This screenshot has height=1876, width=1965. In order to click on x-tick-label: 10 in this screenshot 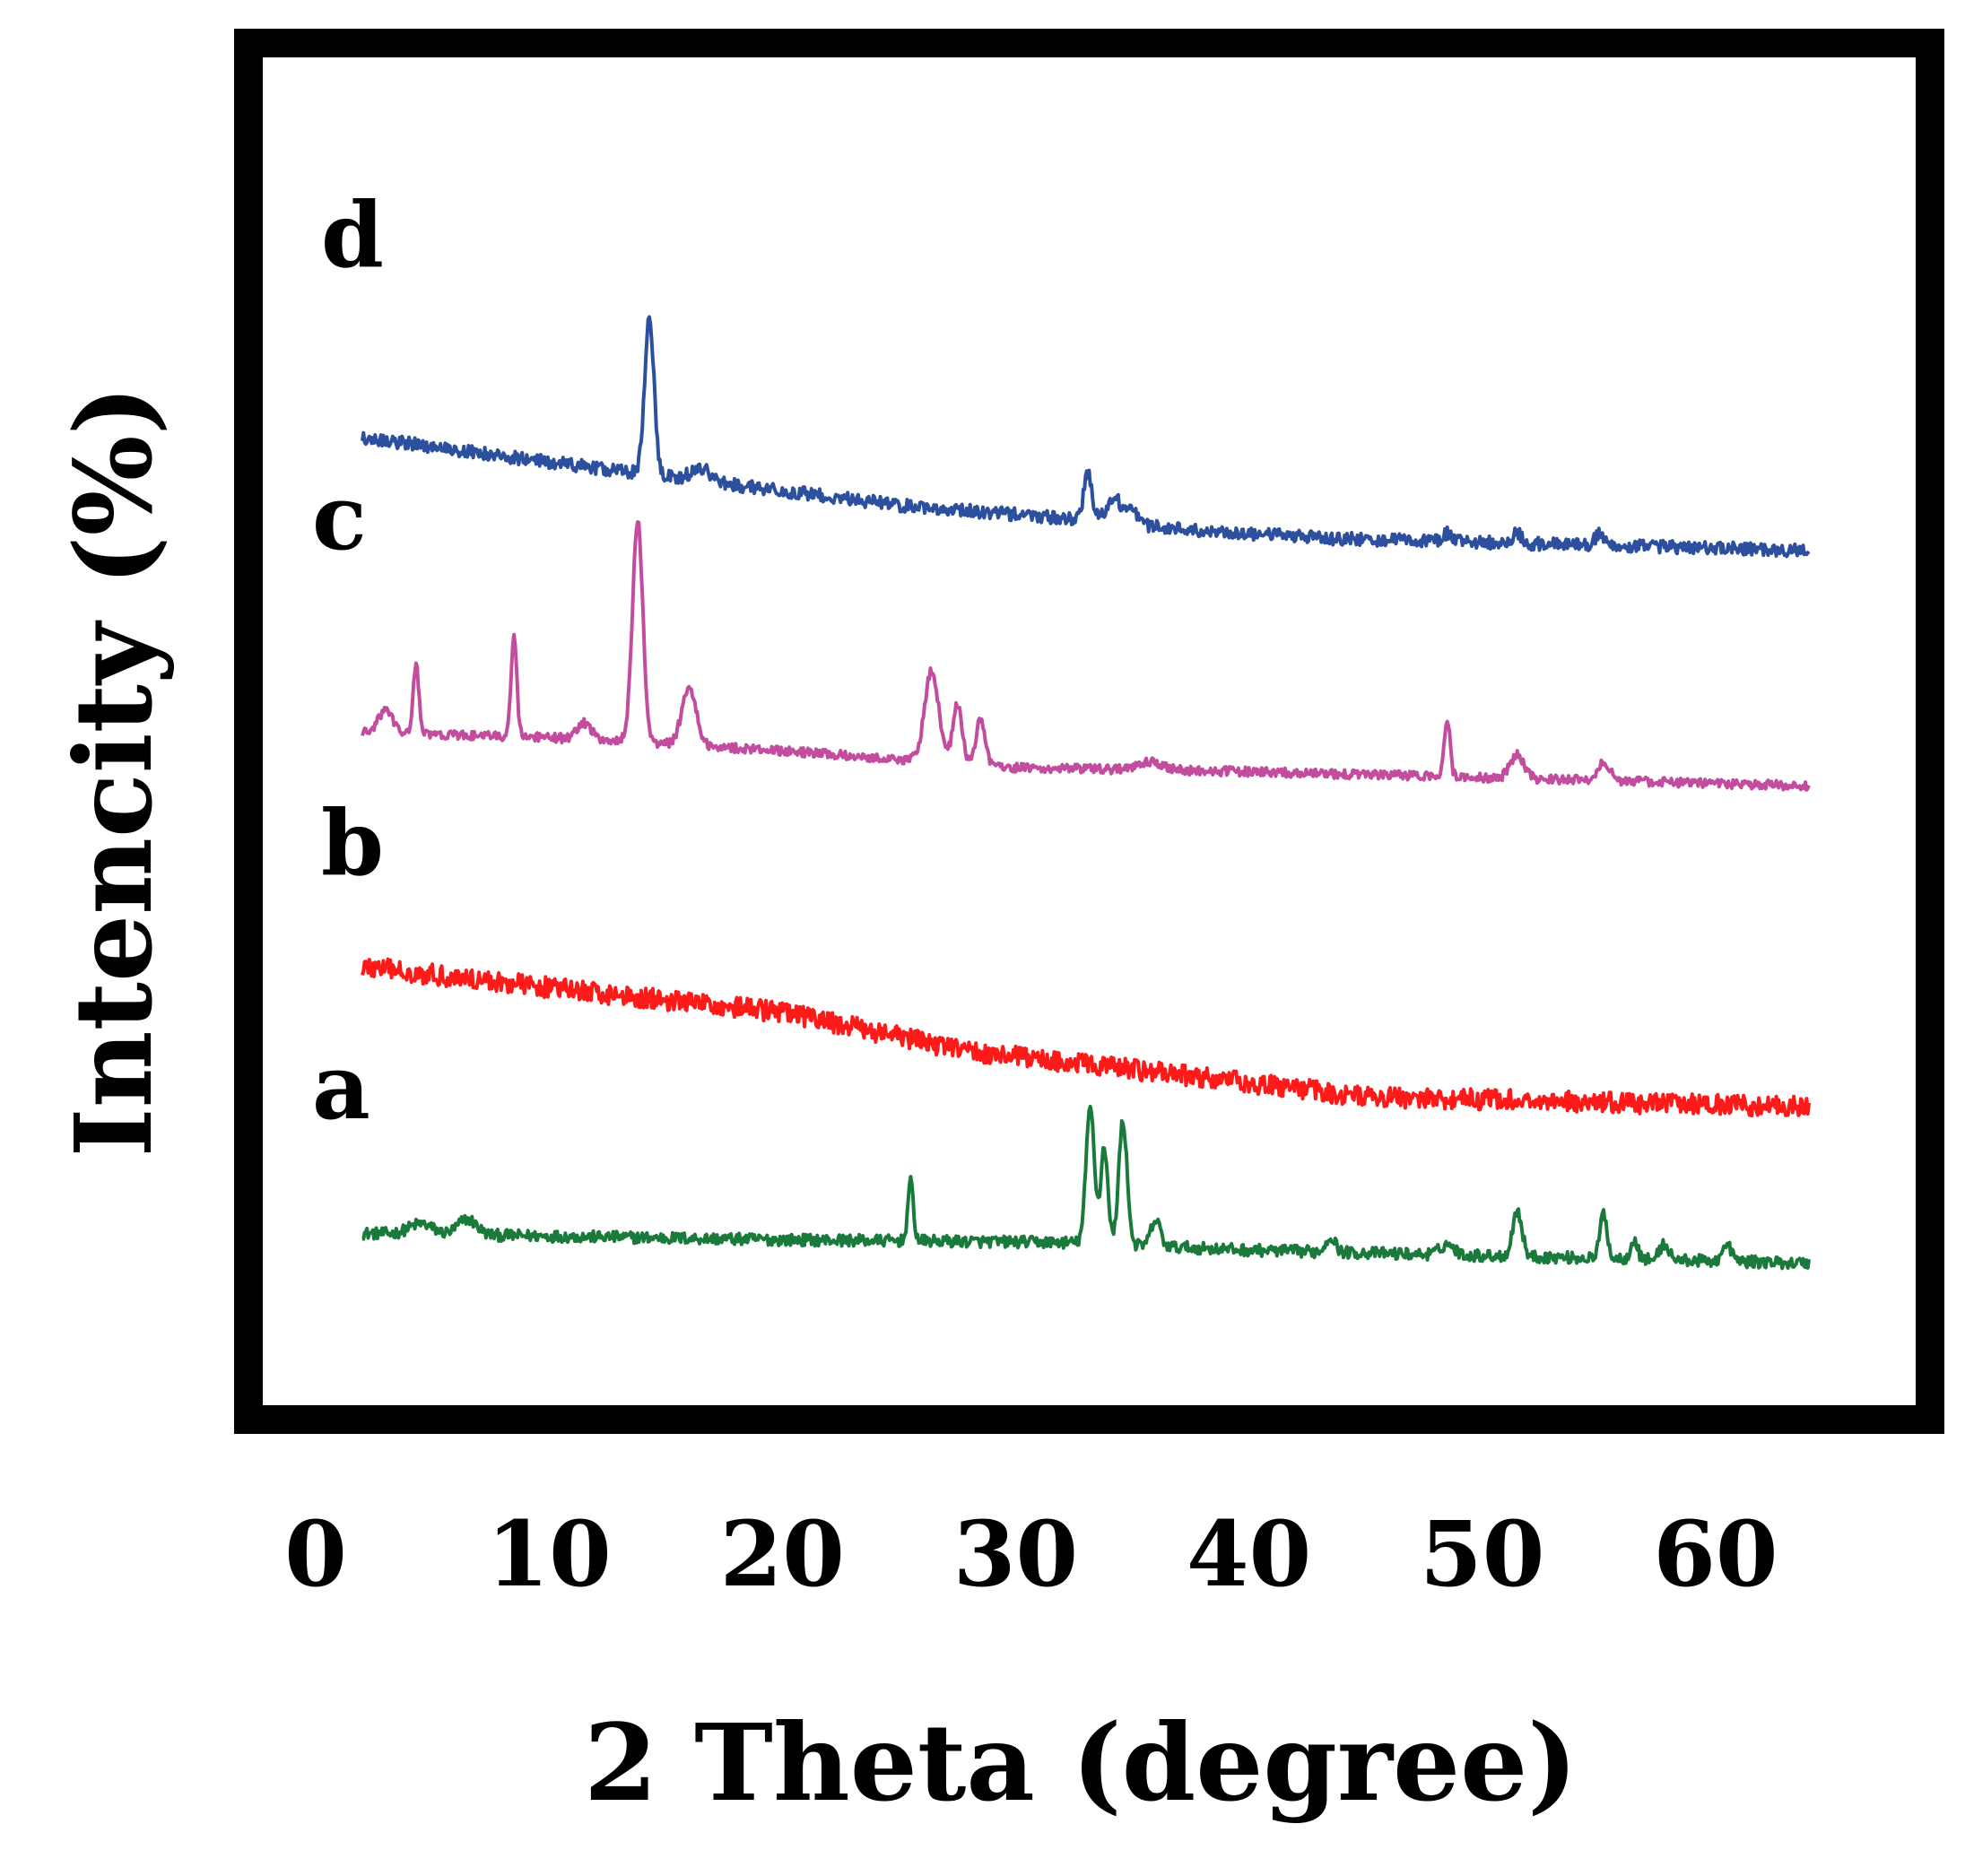, I will do `click(549, 1554)`.